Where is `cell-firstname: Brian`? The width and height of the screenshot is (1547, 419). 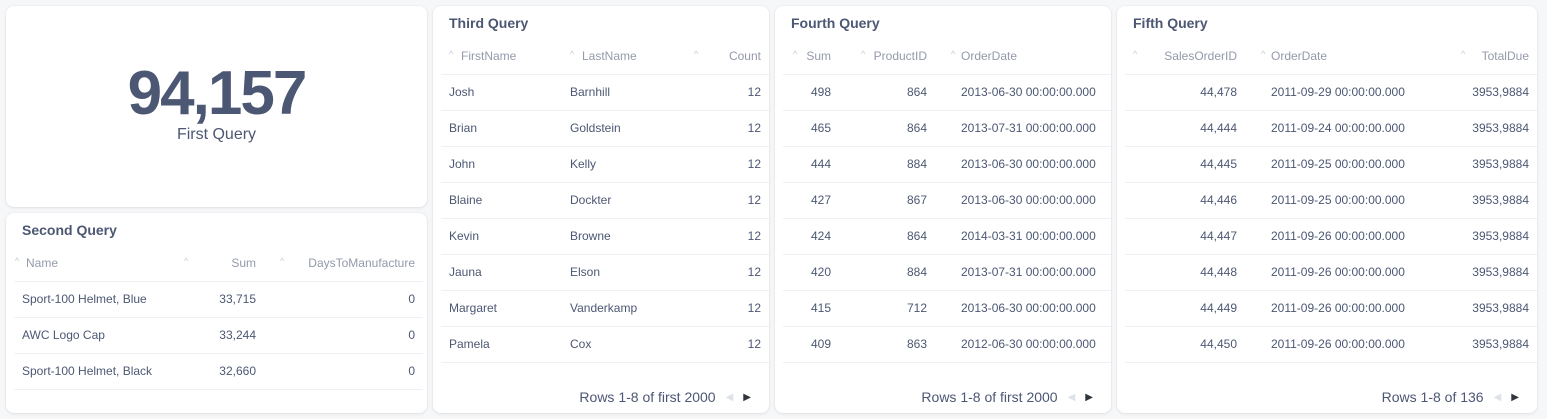
cell-firstname: Brian is located at coordinates (501, 128).